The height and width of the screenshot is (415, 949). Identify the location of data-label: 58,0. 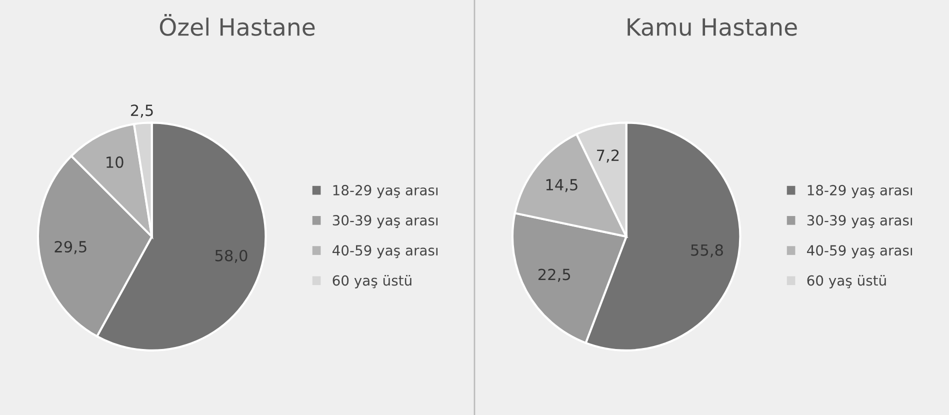
(231, 256).